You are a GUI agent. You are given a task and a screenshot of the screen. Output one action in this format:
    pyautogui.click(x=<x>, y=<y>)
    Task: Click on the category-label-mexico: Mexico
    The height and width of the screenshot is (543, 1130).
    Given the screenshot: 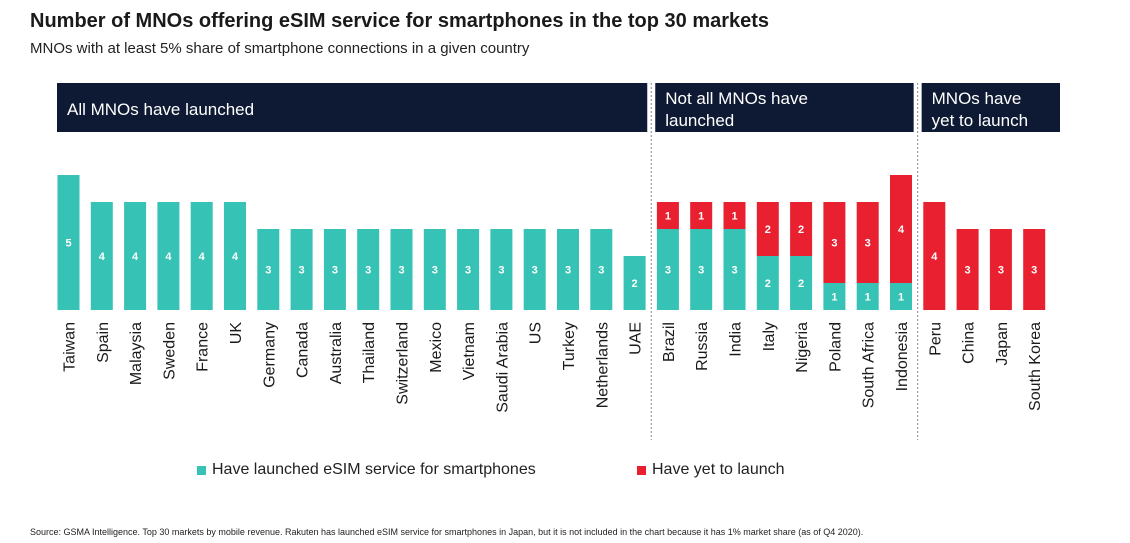 What is the action you would take?
    pyautogui.click(x=436, y=347)
    